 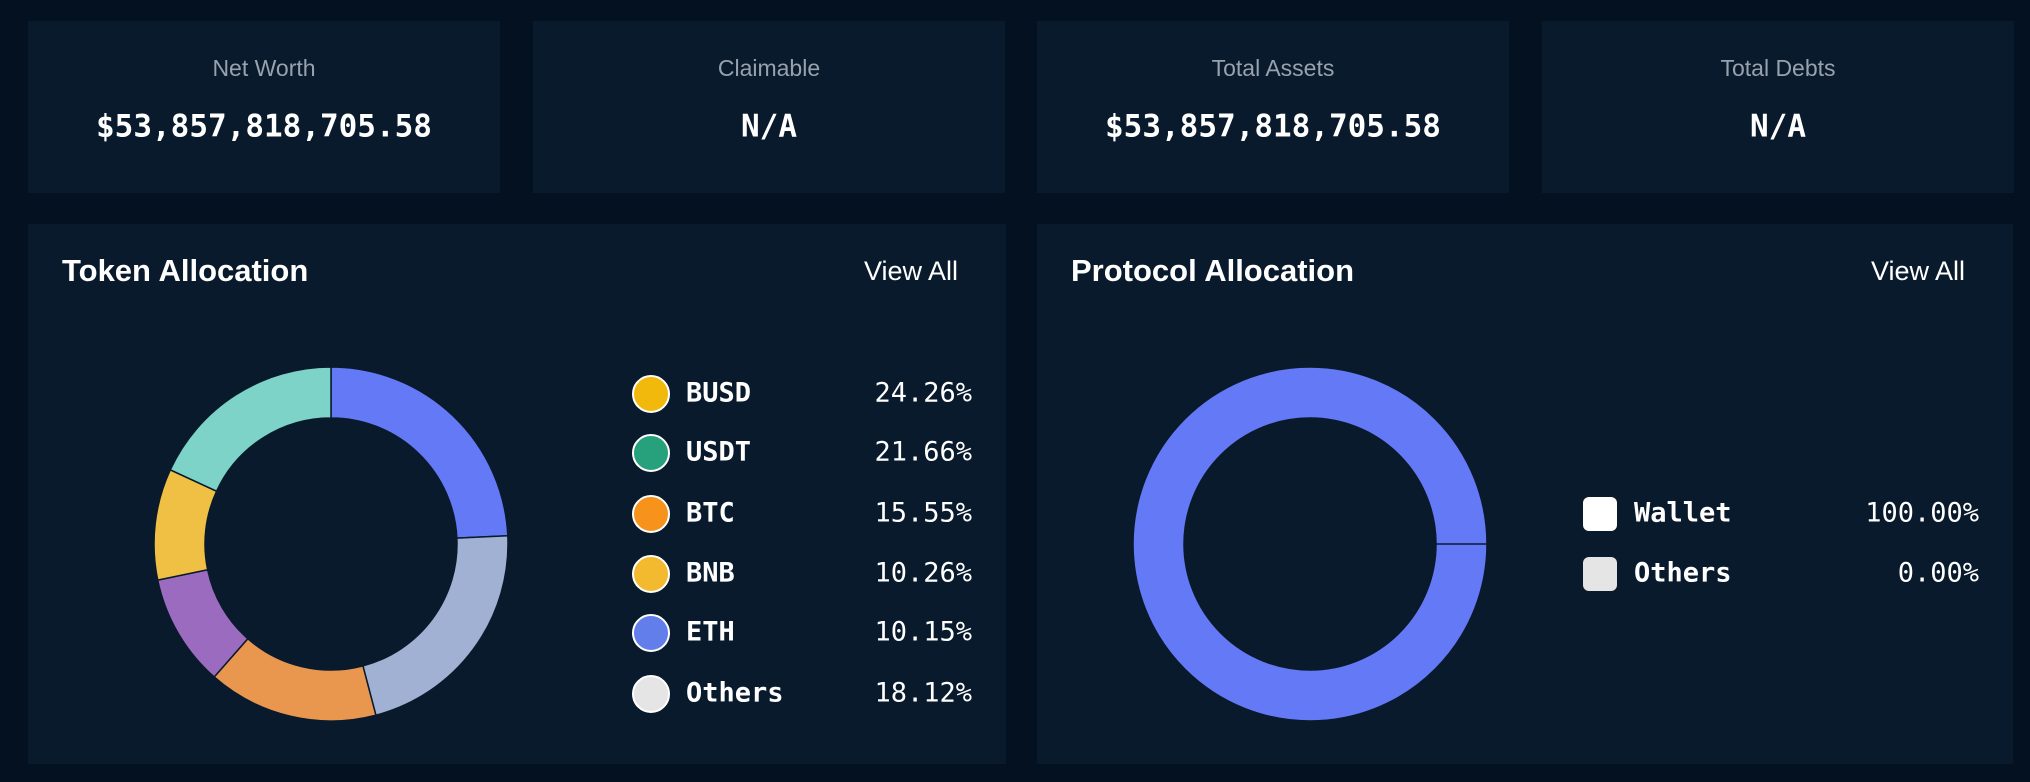 What do you see at coordinates (923, 573) in the screenshot?
I see `legend-percent: 10.26%` at bounding box center [923, 573].